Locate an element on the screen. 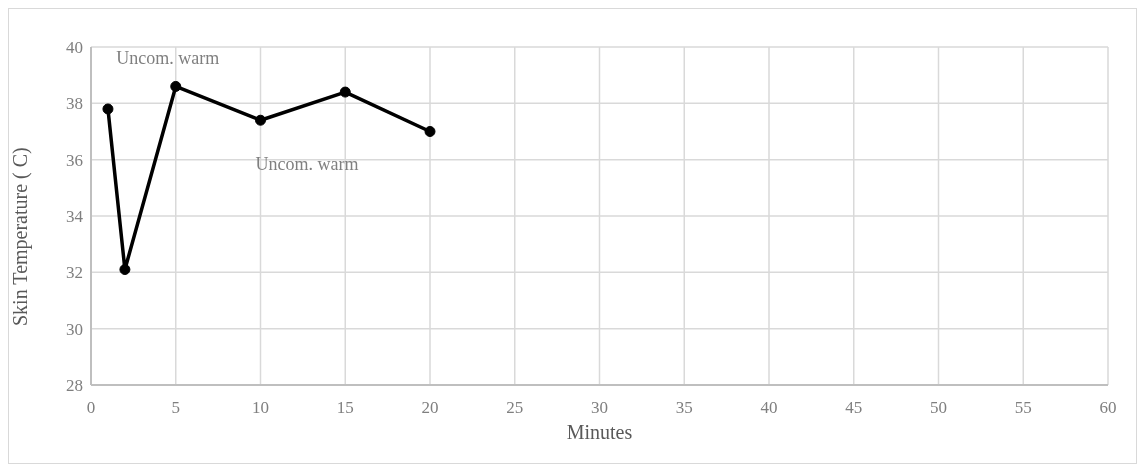 This screenshot has width=1145, height=472. y-tick-label: 38 is located at coordinates (74, 104).